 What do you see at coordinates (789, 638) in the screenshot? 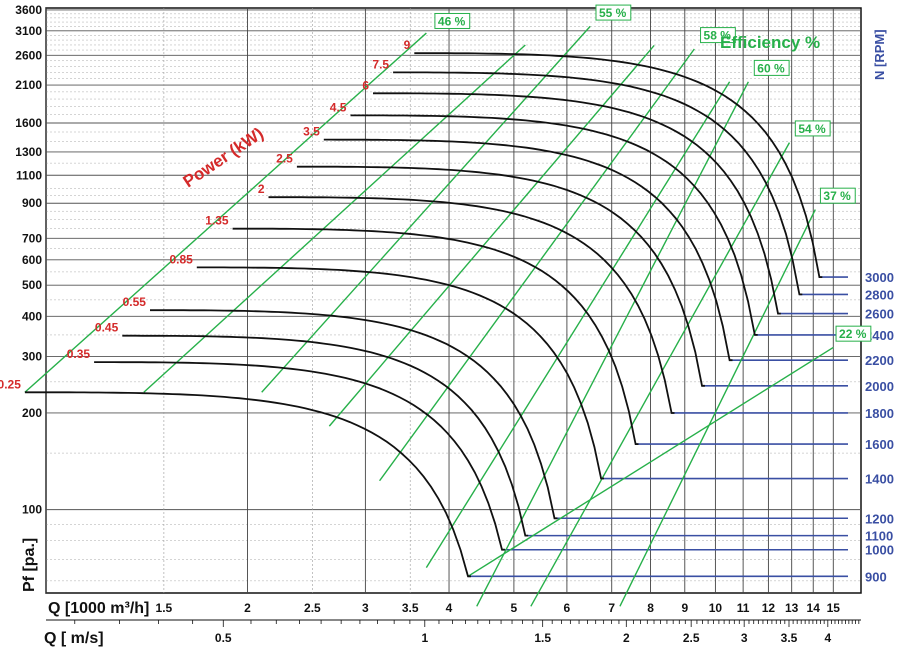
I see `x2-tick-label: 3.5` at bounding box center [789, 638].